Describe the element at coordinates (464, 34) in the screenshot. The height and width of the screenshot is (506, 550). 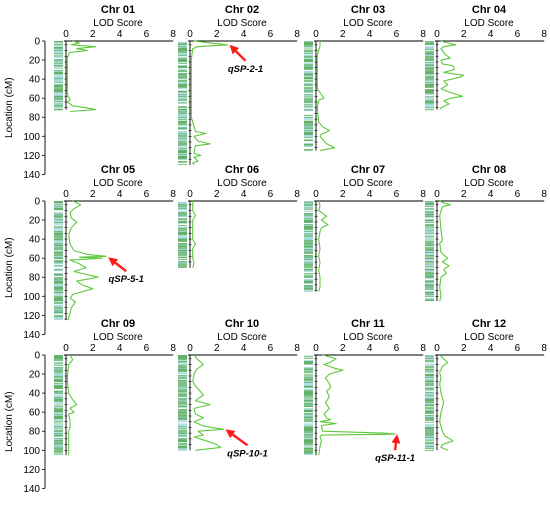
I see `x-tick-label: 2` at that location.